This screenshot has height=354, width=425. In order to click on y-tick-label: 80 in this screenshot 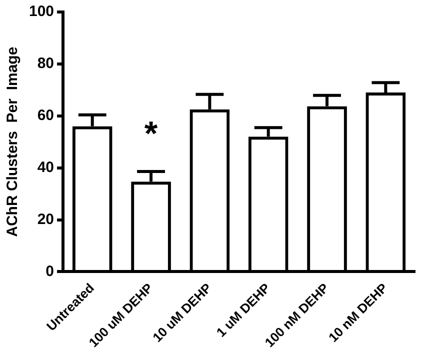, I will do `click(45, 63)`.